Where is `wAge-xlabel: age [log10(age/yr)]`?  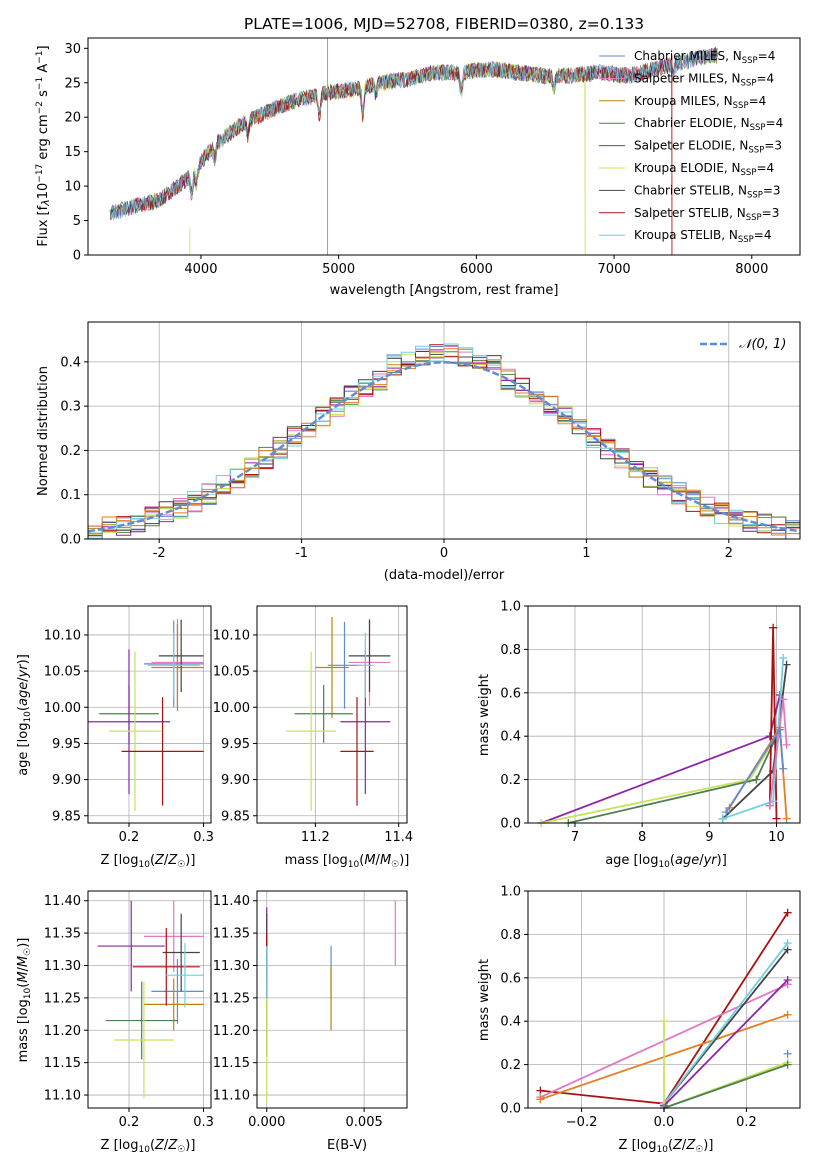
wAge-xlabel: age [log10(age/yr)] is located at coordinates (666, 861).